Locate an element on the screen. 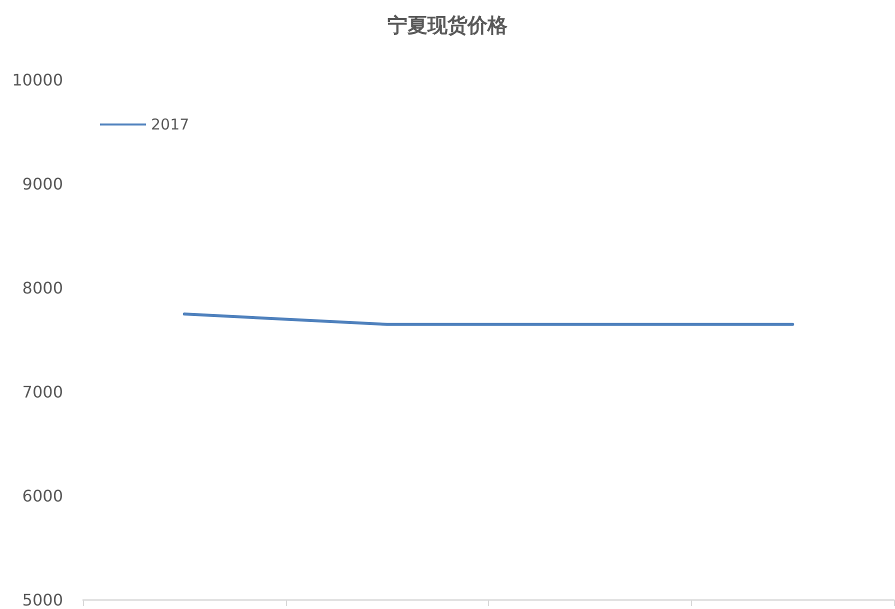  legend-label: 2017 is located at coordinates (170, 125).